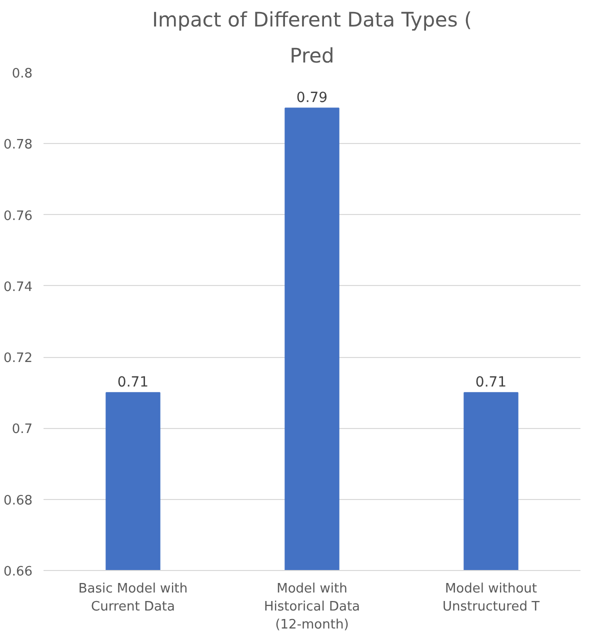  What do you see at coordinates (22, 74) in the screenshot?
I see `y-tick-label: 0.8` at bounding box center [22, 74].